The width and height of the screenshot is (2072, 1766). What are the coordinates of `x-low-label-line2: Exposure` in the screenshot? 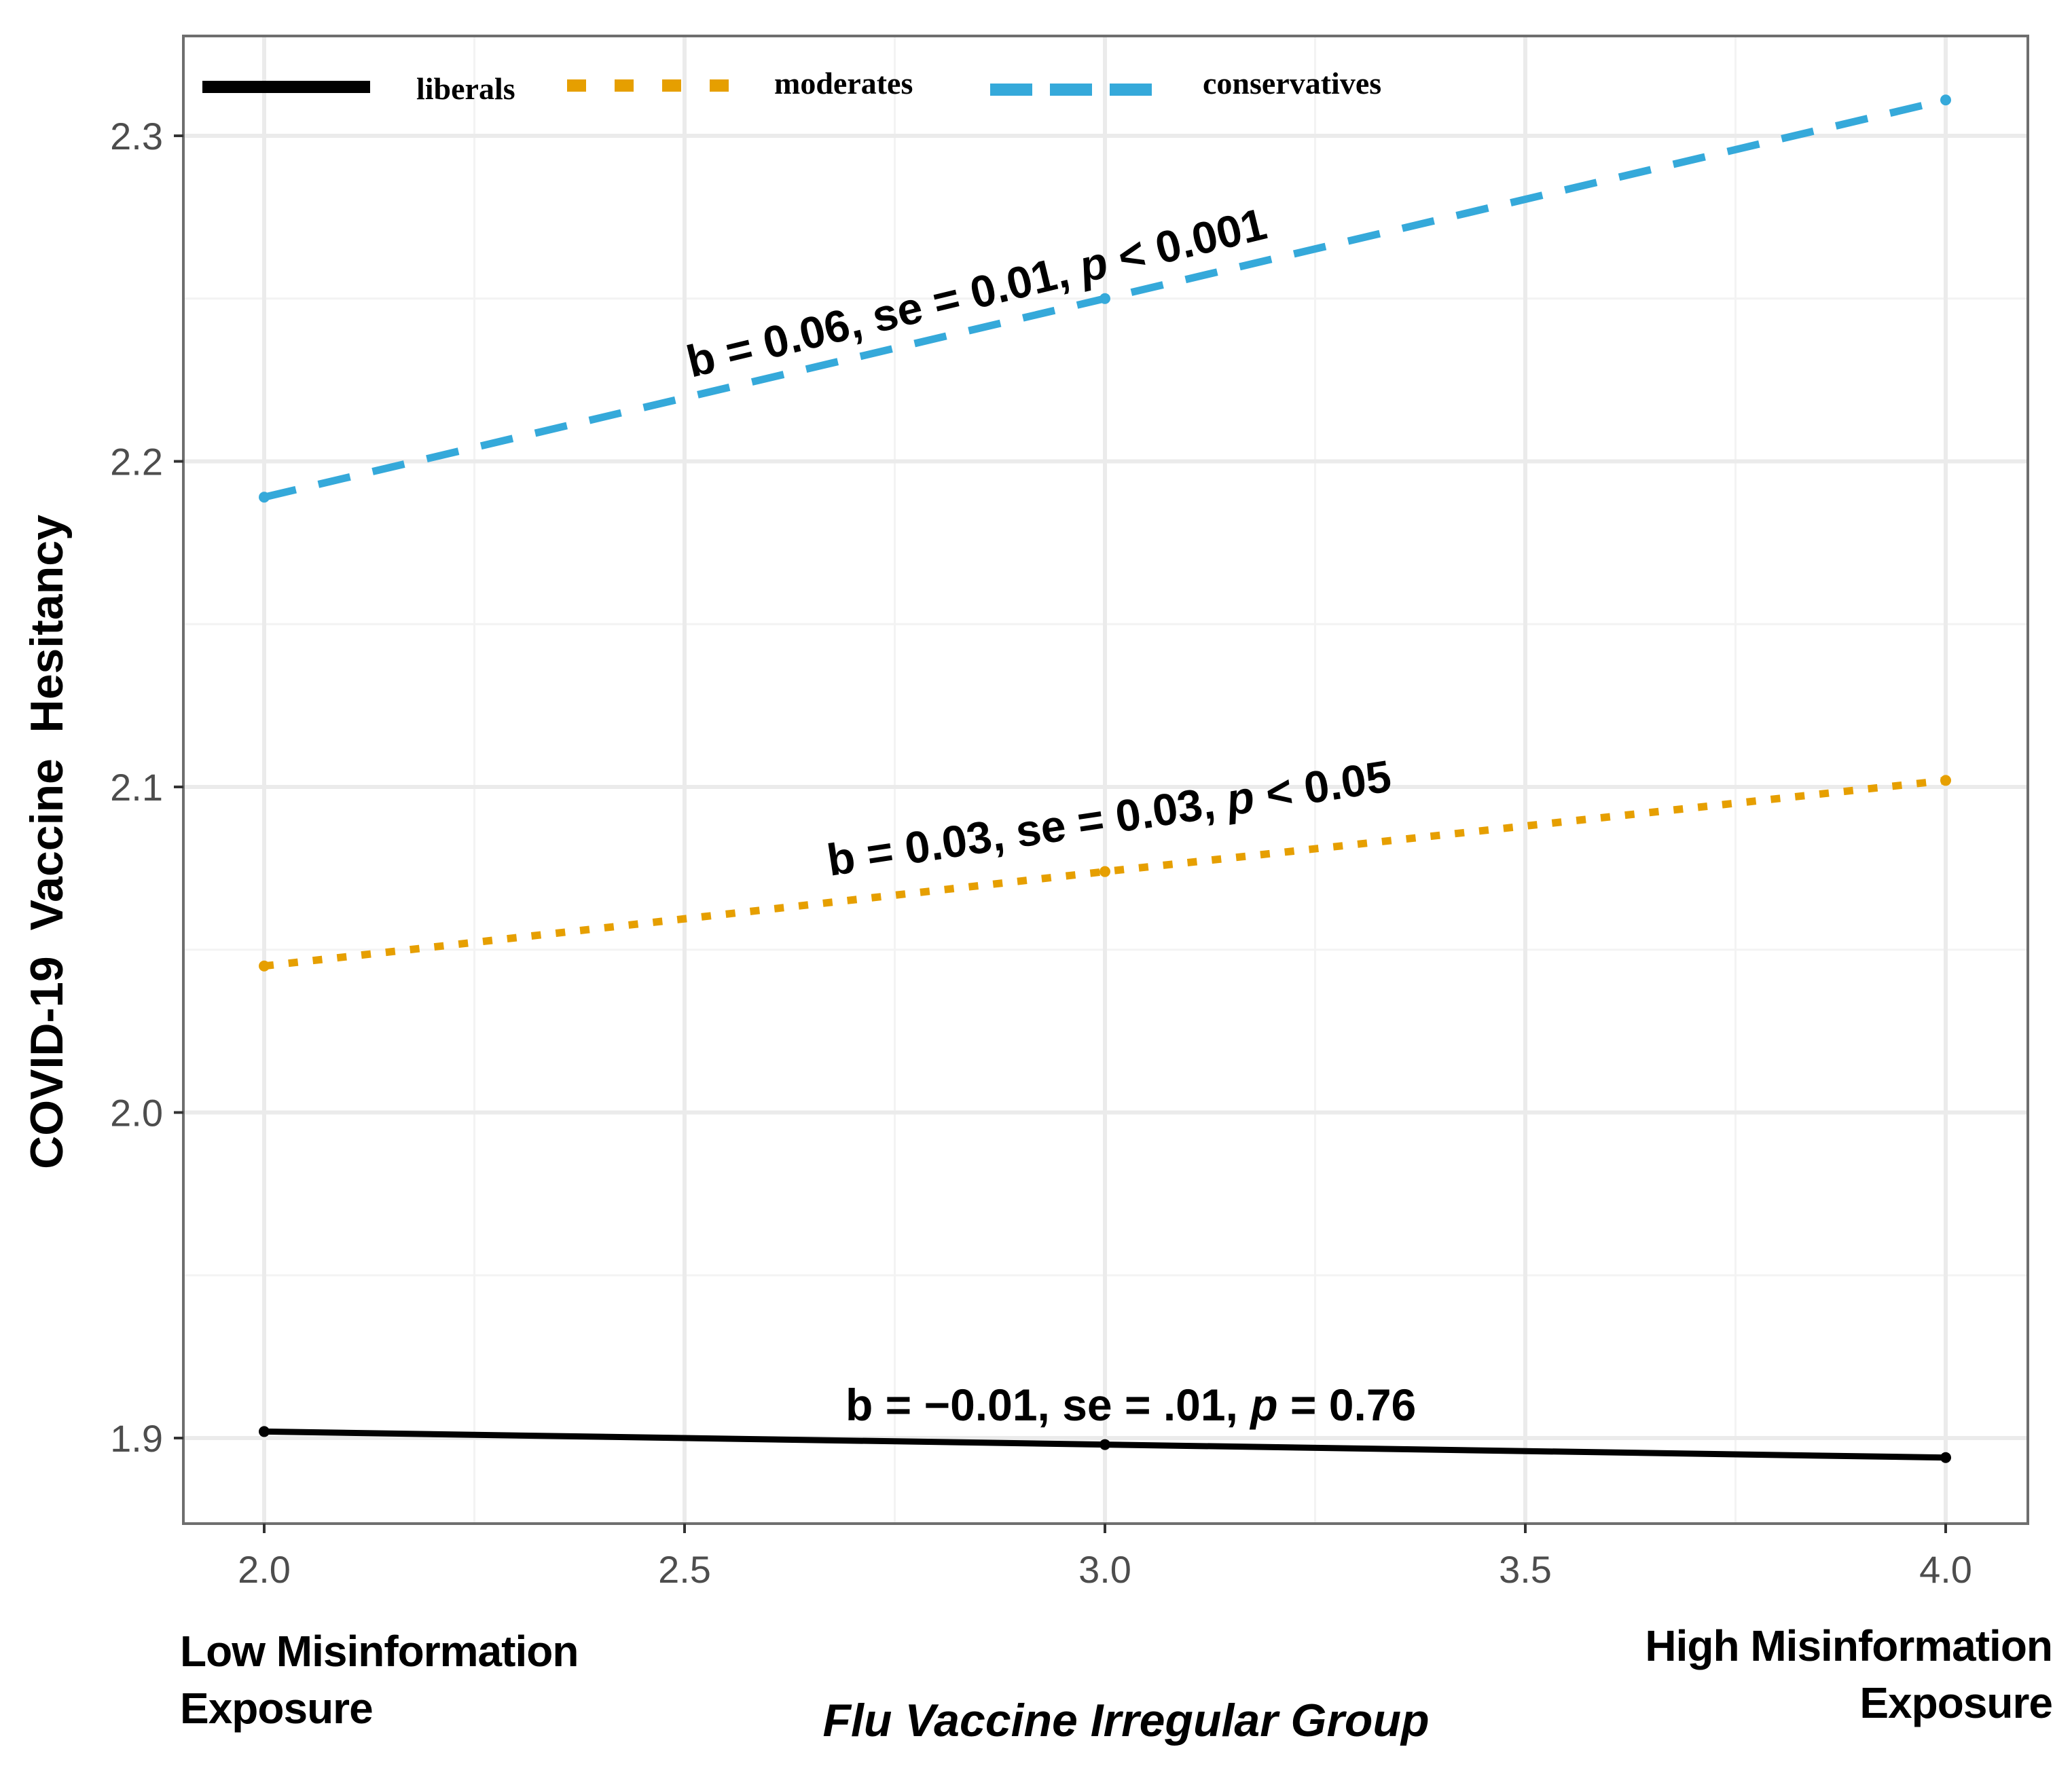 It's located at (276, 1708).